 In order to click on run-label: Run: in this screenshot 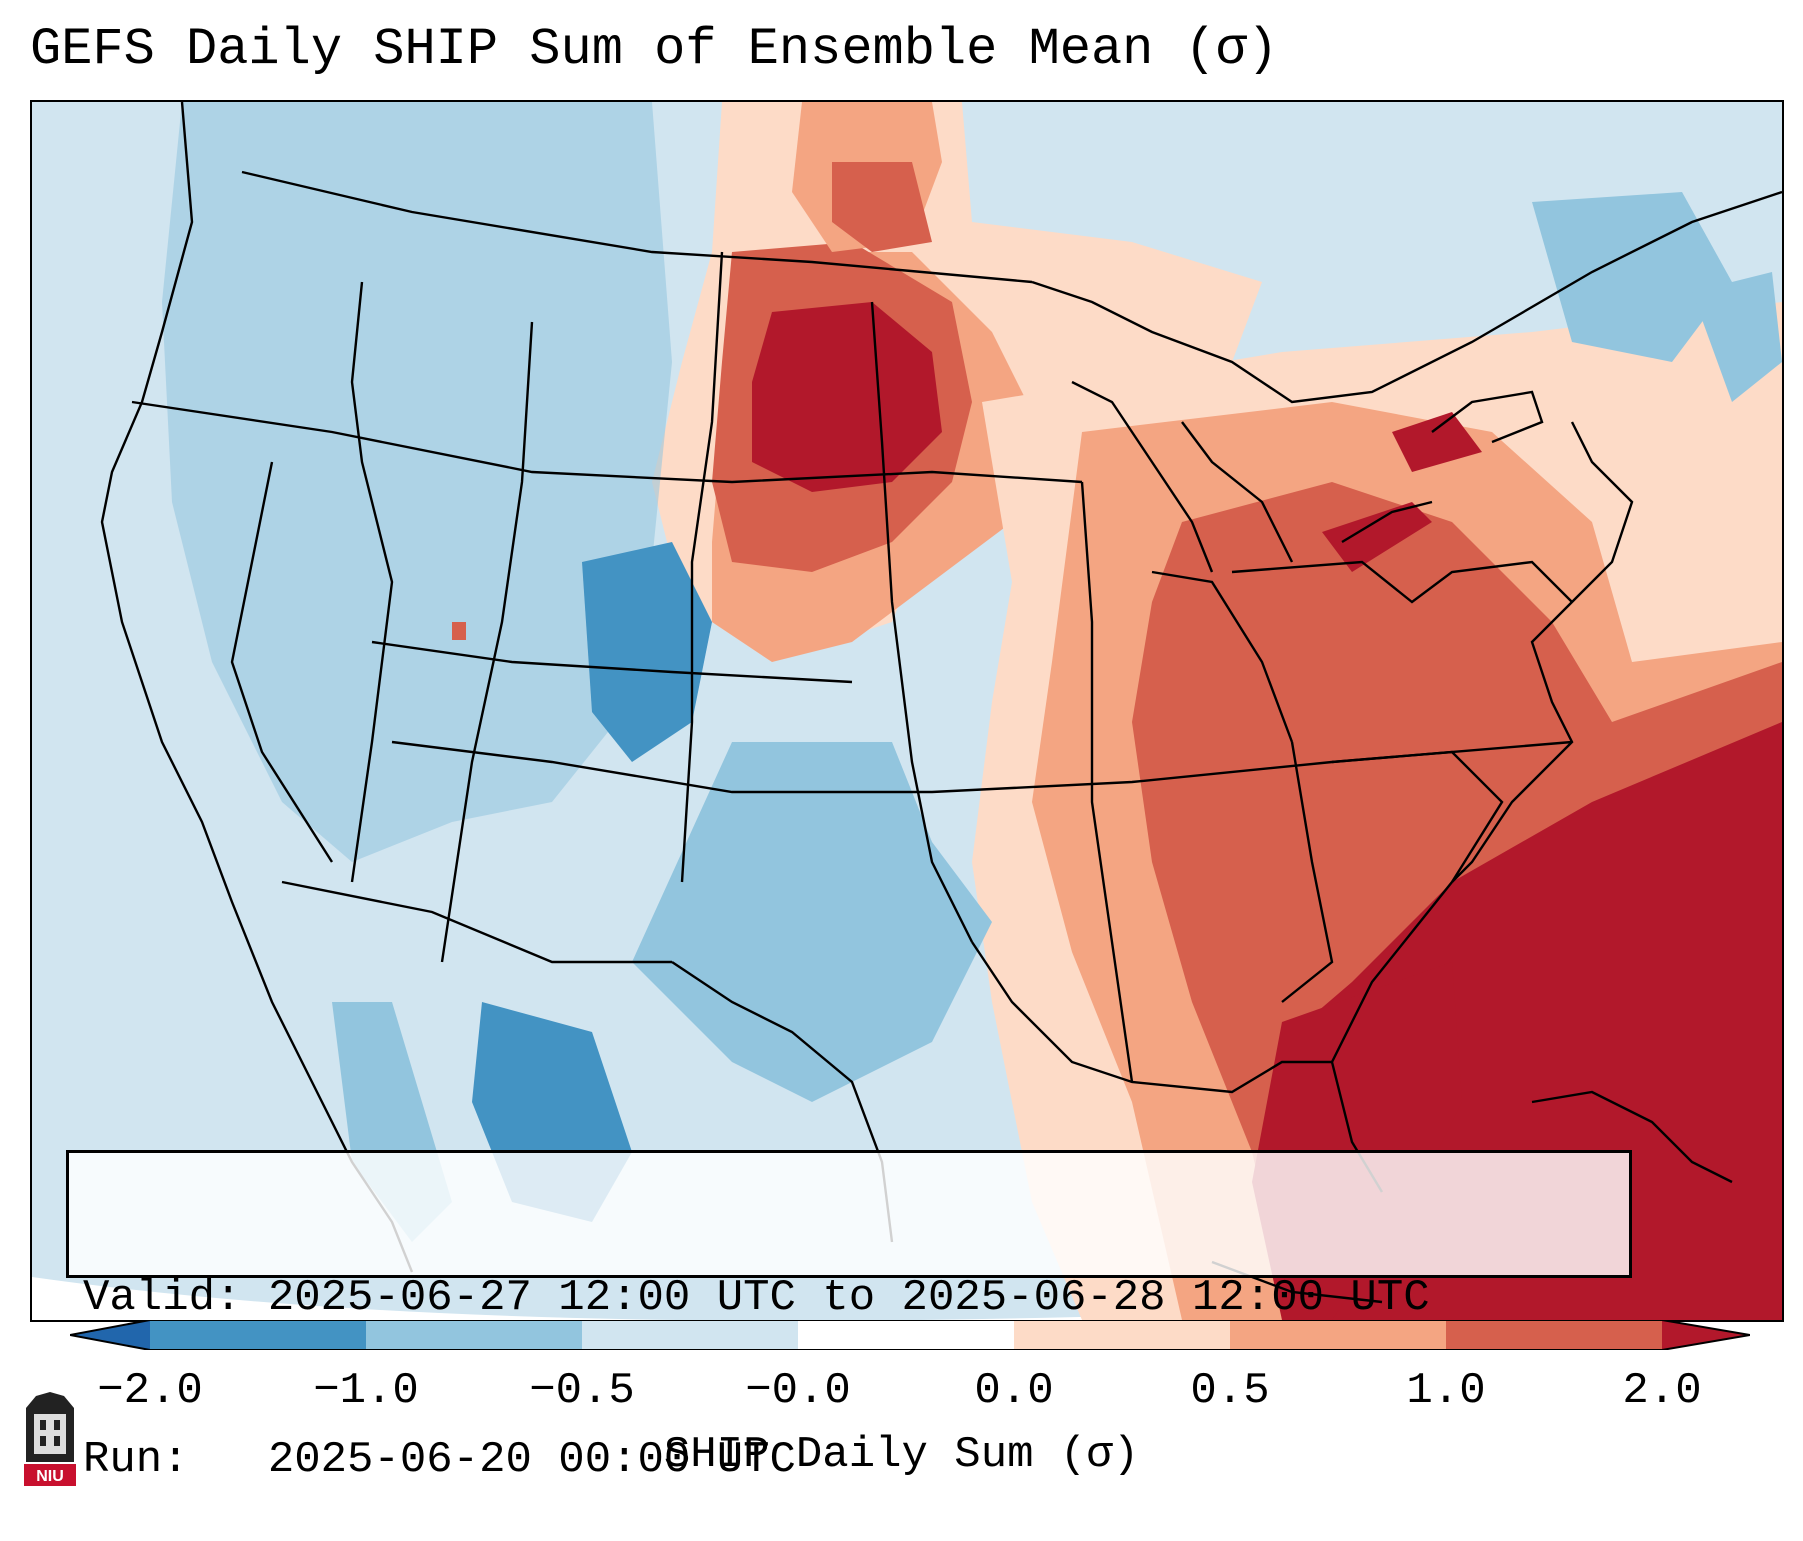, I will do `click(136, 1460)`.